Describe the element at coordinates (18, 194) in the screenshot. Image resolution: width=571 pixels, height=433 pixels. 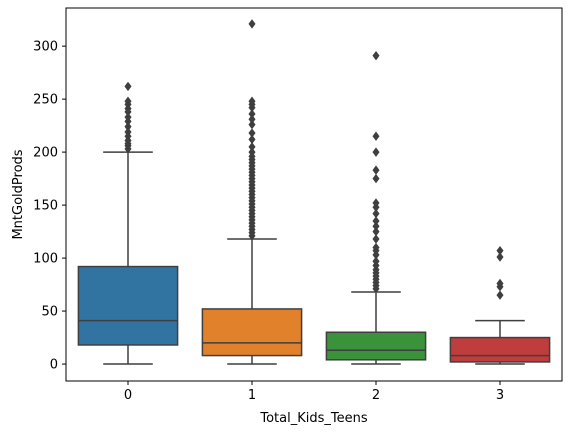
I see `y-axis-label: MntGoldProds` at that location.